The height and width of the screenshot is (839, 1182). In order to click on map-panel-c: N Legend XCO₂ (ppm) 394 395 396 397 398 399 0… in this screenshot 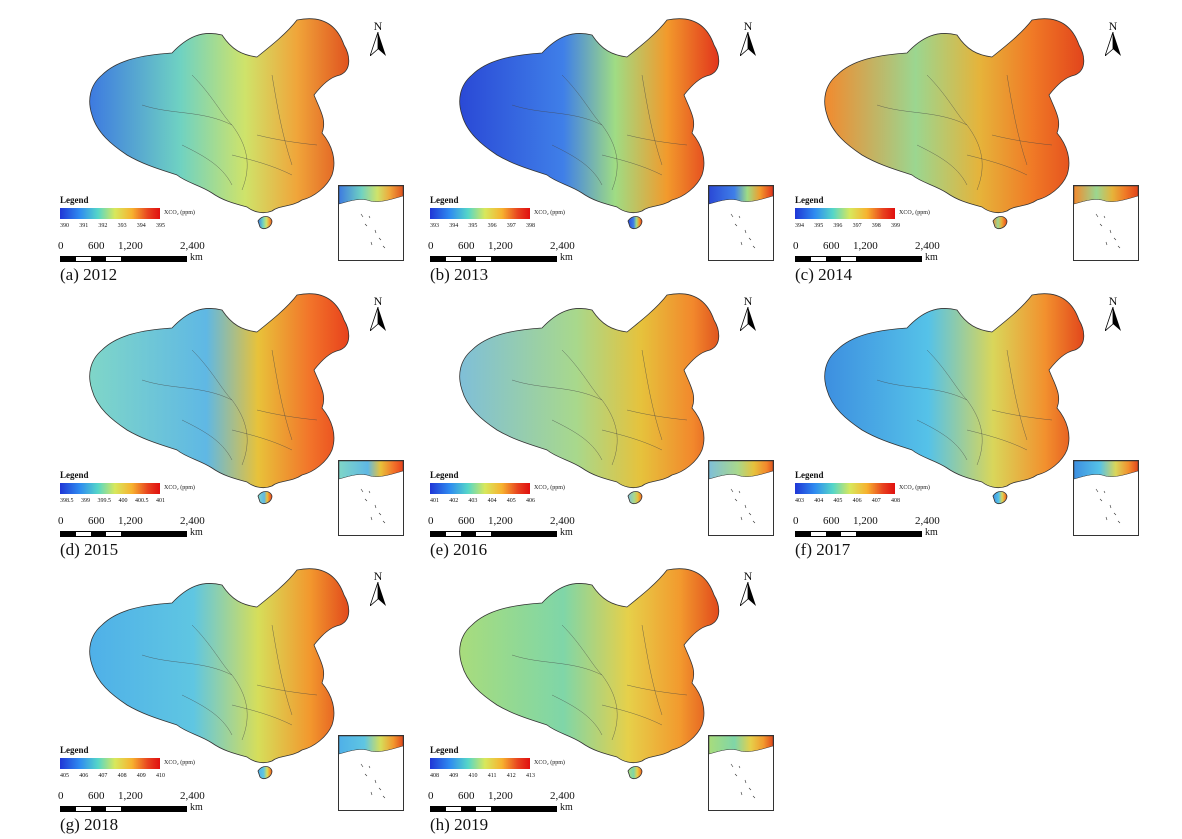, I will do `click(974, 150)`.